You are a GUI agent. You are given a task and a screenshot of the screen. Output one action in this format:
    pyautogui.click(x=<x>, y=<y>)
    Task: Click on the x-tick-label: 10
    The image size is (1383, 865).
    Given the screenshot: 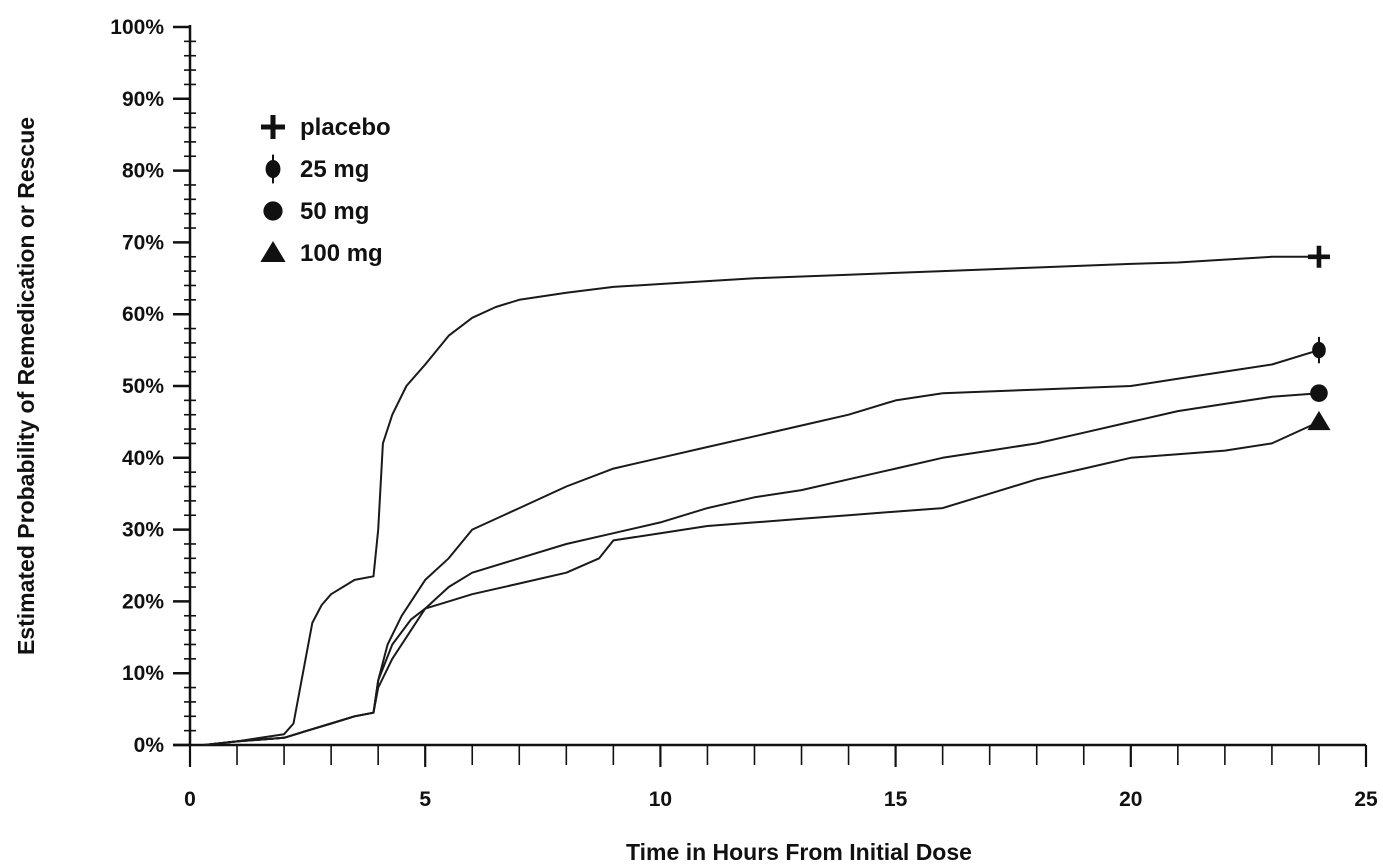 What is the action you would take?
    pyautogui.click(x=660, y=799)
    